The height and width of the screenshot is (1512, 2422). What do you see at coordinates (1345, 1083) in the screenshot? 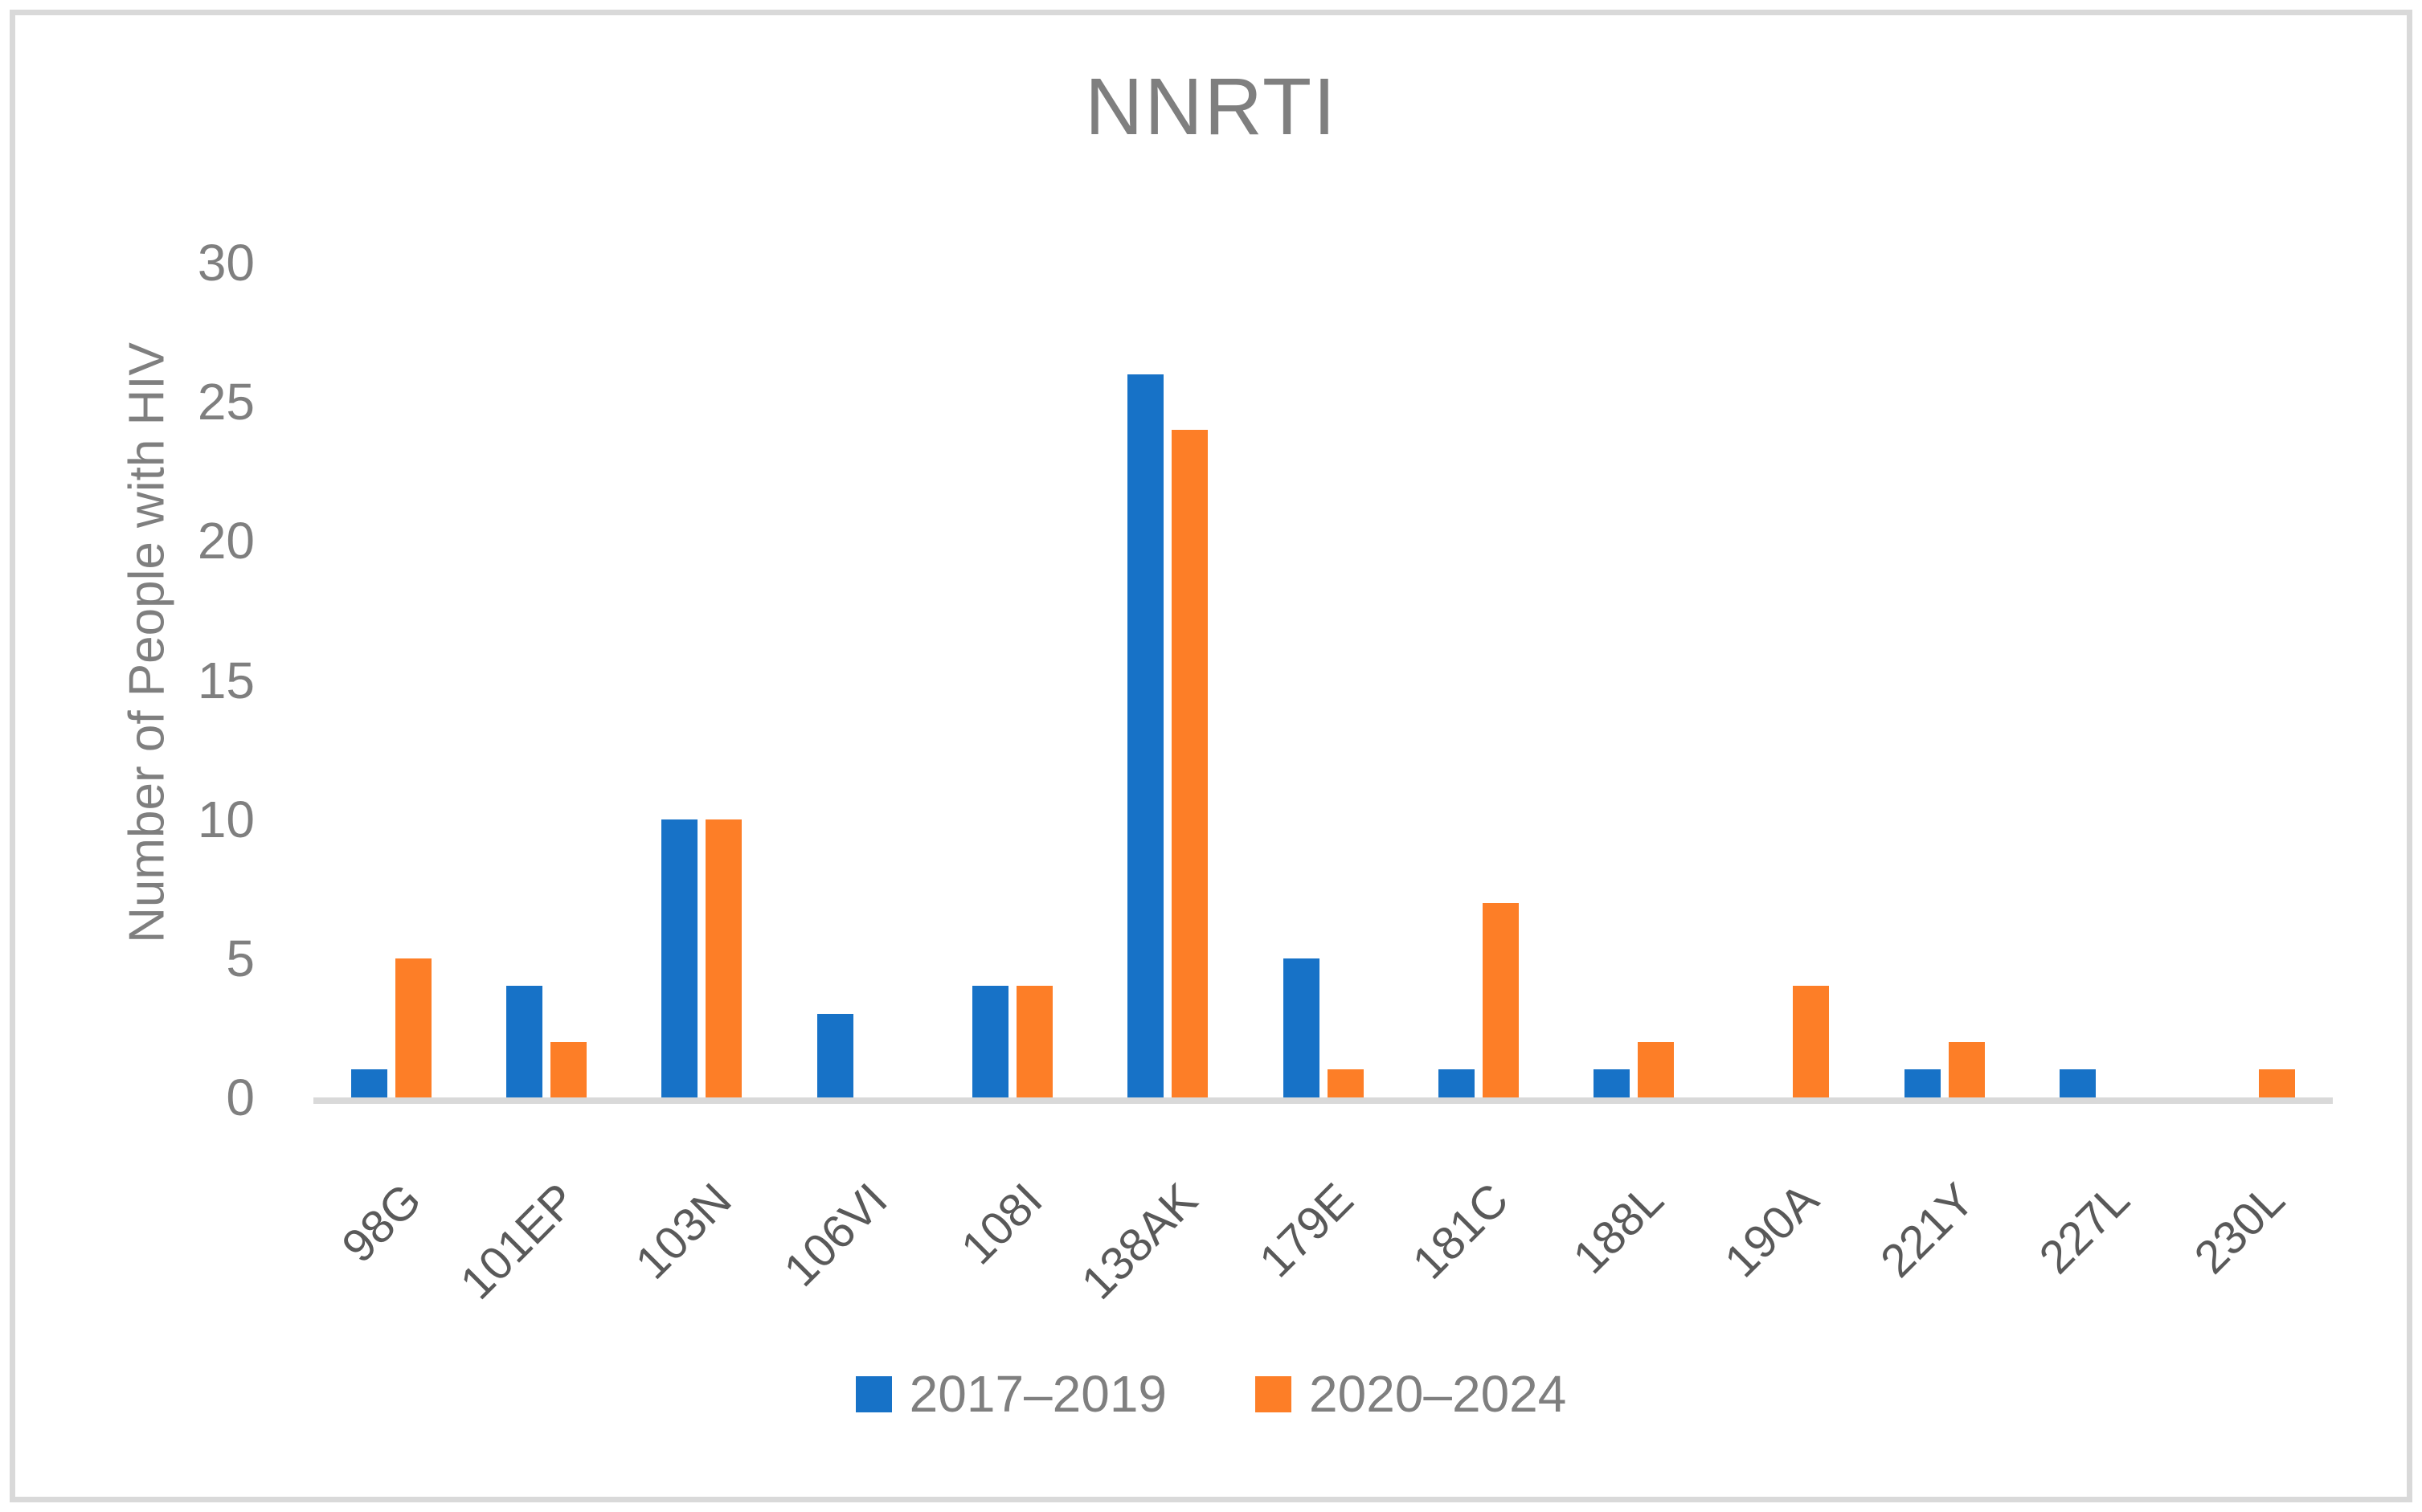
I see `bar-179E-series2` at bounding box center [1345, 1083].